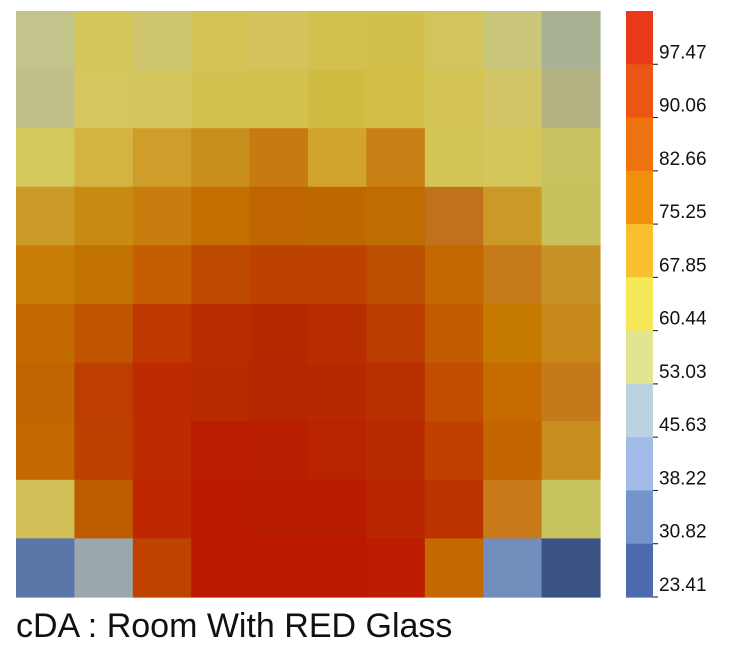 Image resolution: width=746 pixels, height=662 pixels. I want to click on chart-title: cDA : Room With RED Glass, so click(234, 626).